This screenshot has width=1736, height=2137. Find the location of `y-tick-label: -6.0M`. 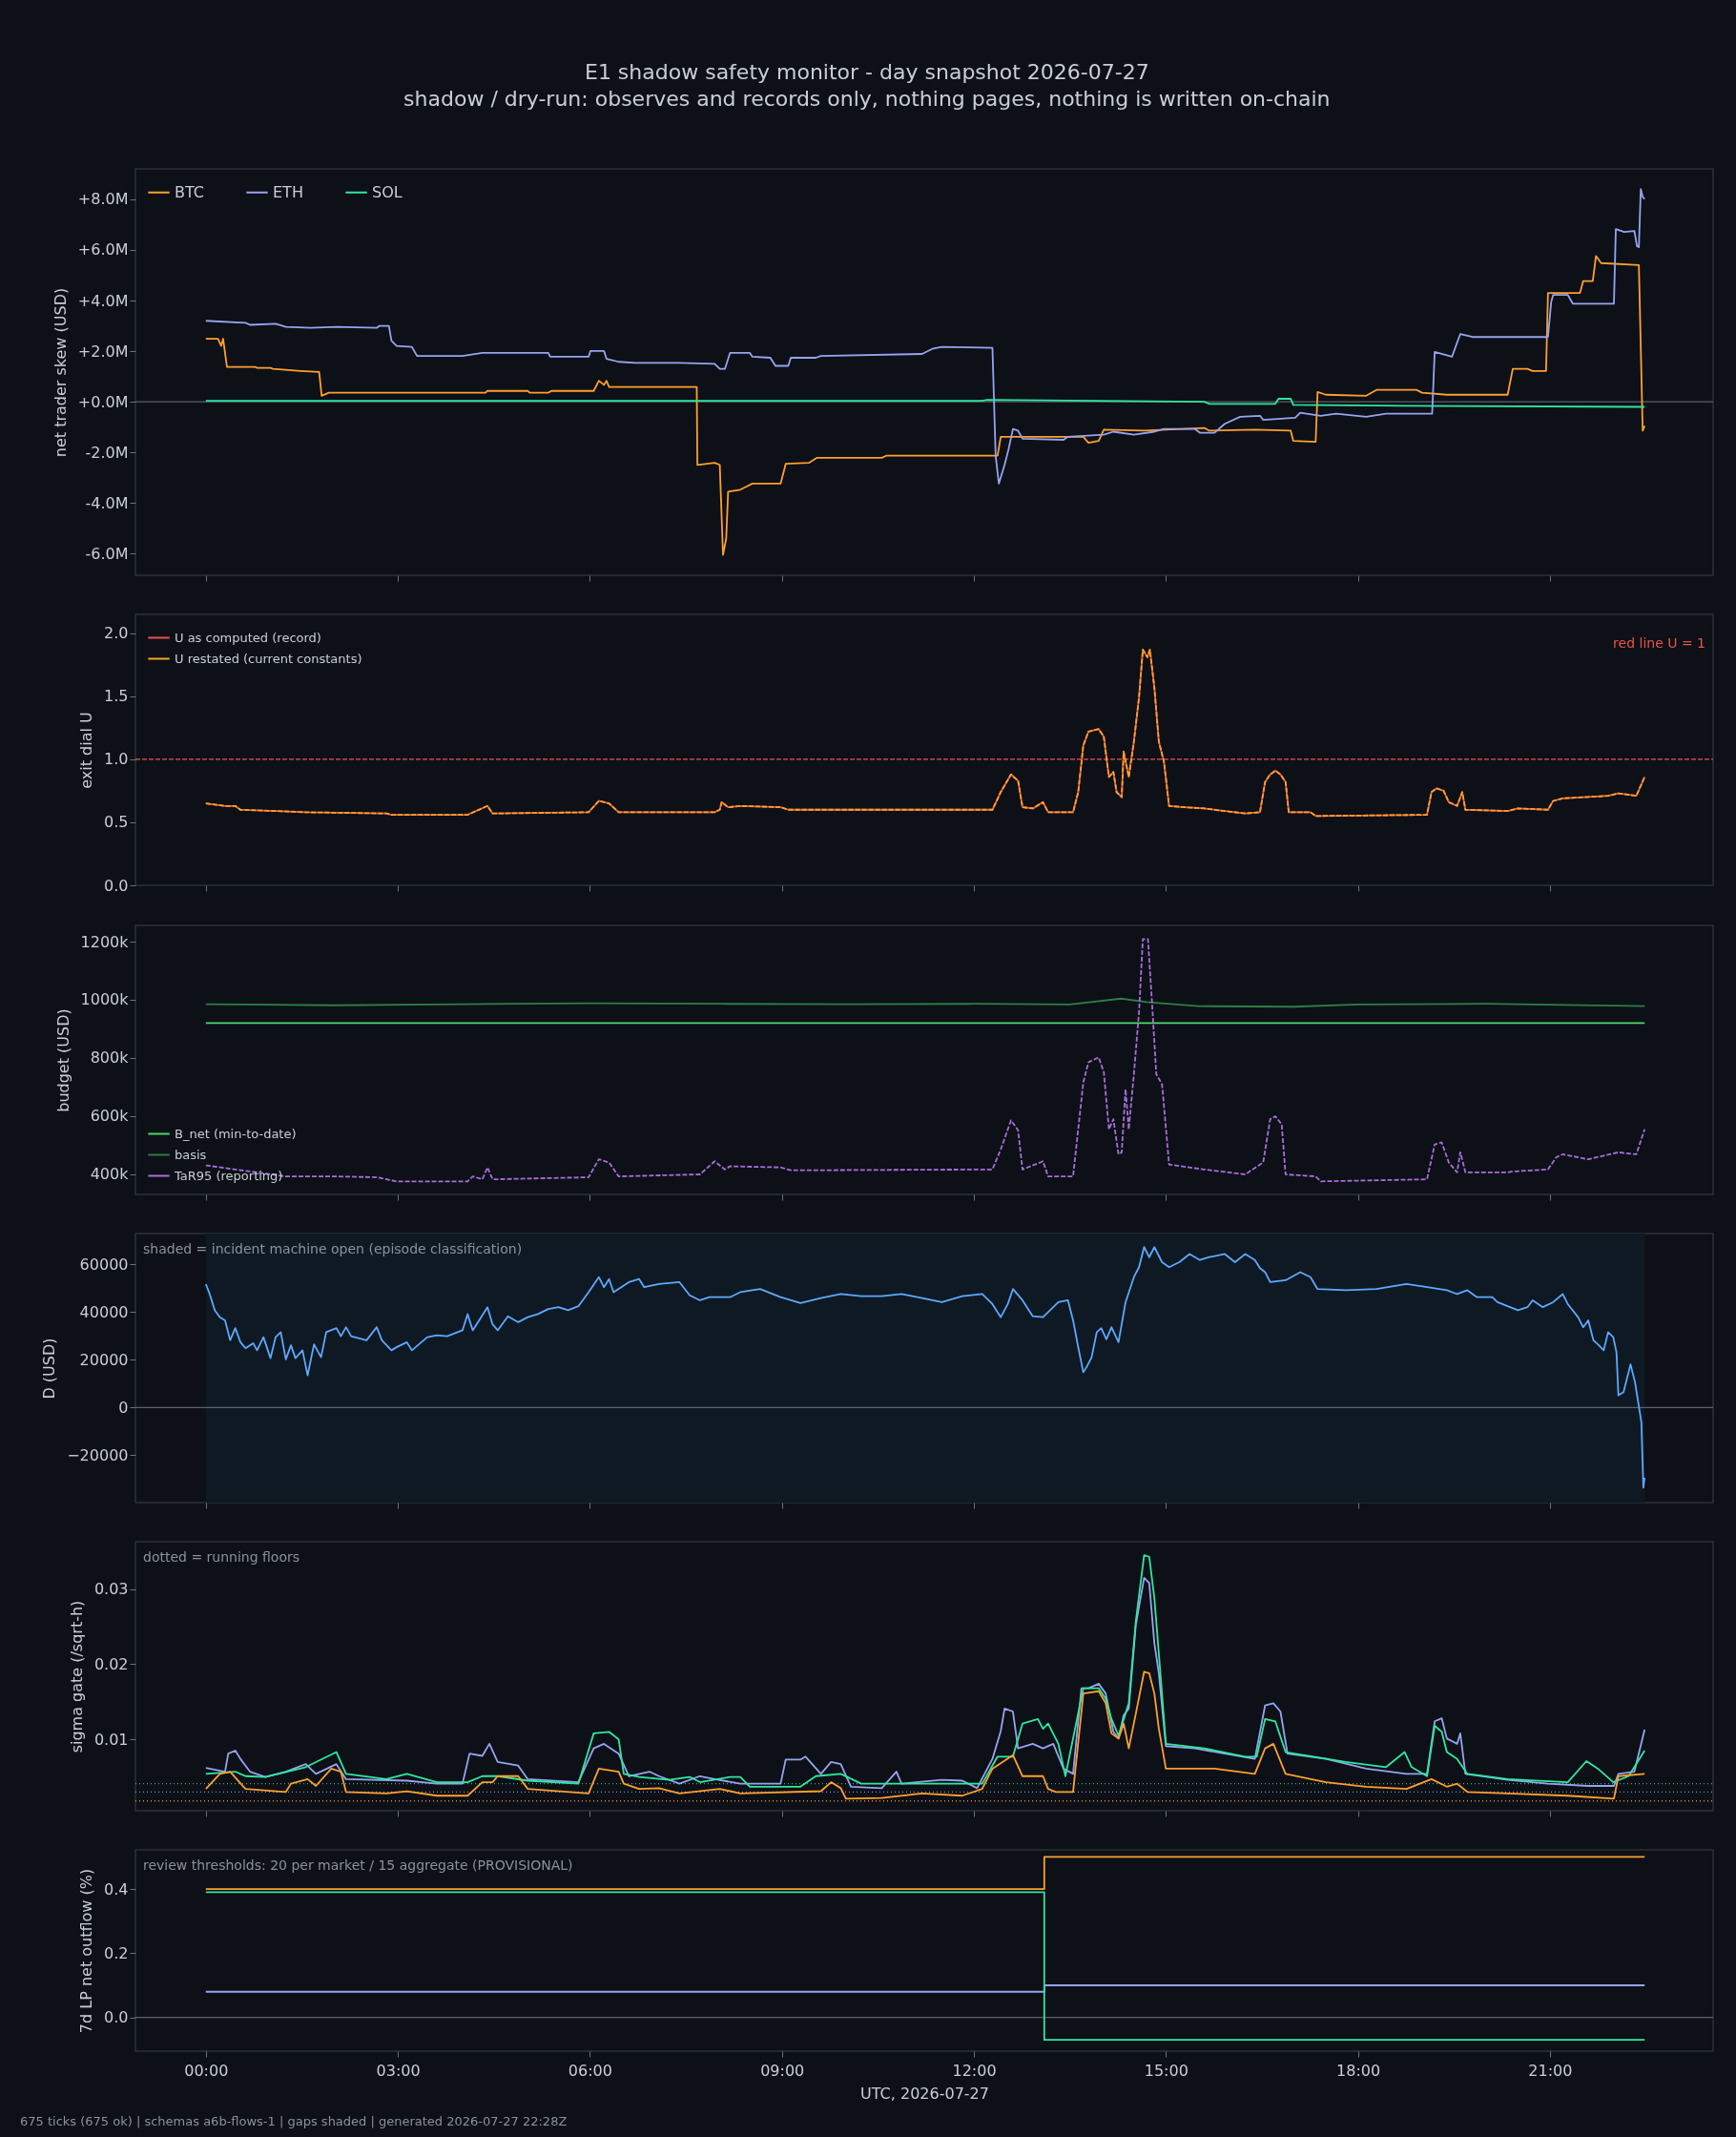

y-tick-label: -6.0M is located at coordinates (107, 553).